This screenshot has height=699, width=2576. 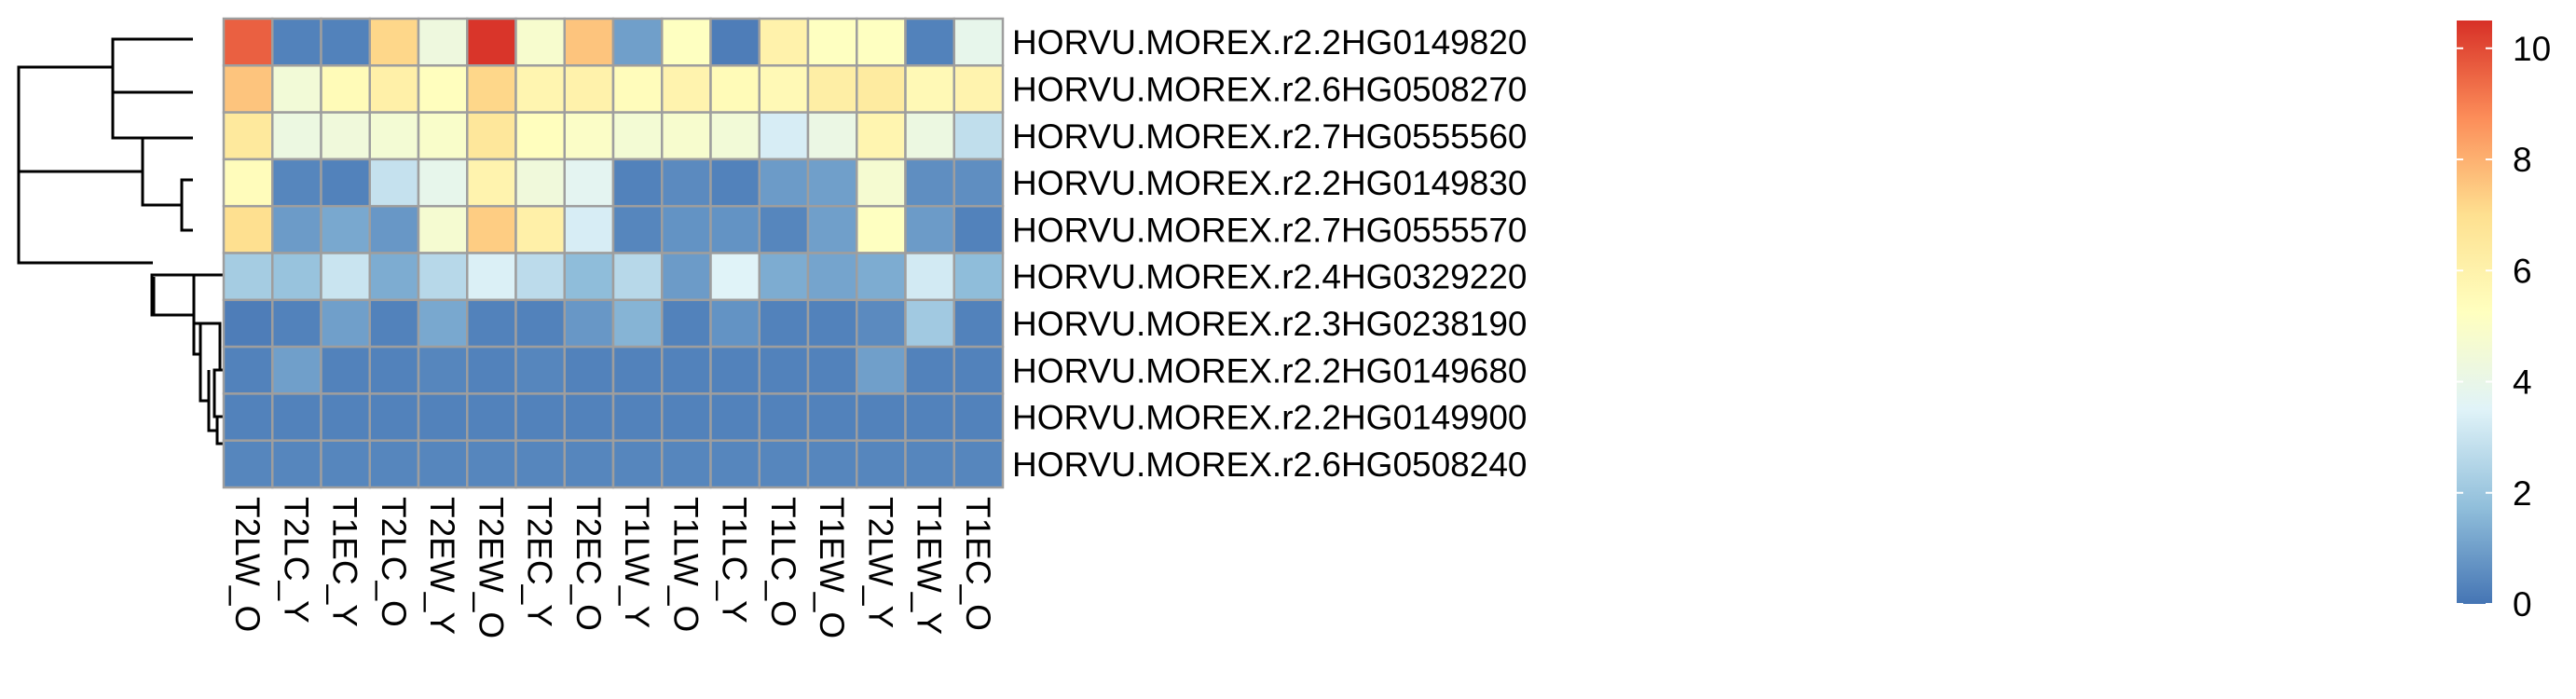 I want to click on column-label: T1EC_Y, so click(x=345, y=562).